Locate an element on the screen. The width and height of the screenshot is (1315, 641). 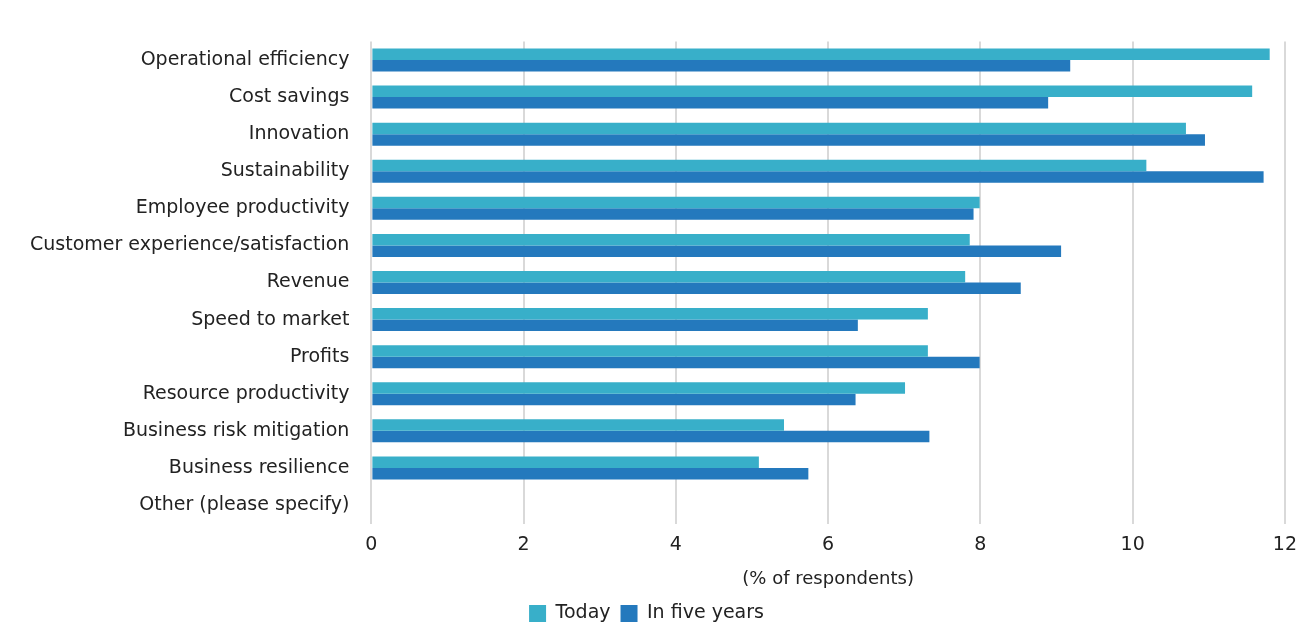
y-tick-label: Customer experience/satisfaction is located at coordinates (189, 243).